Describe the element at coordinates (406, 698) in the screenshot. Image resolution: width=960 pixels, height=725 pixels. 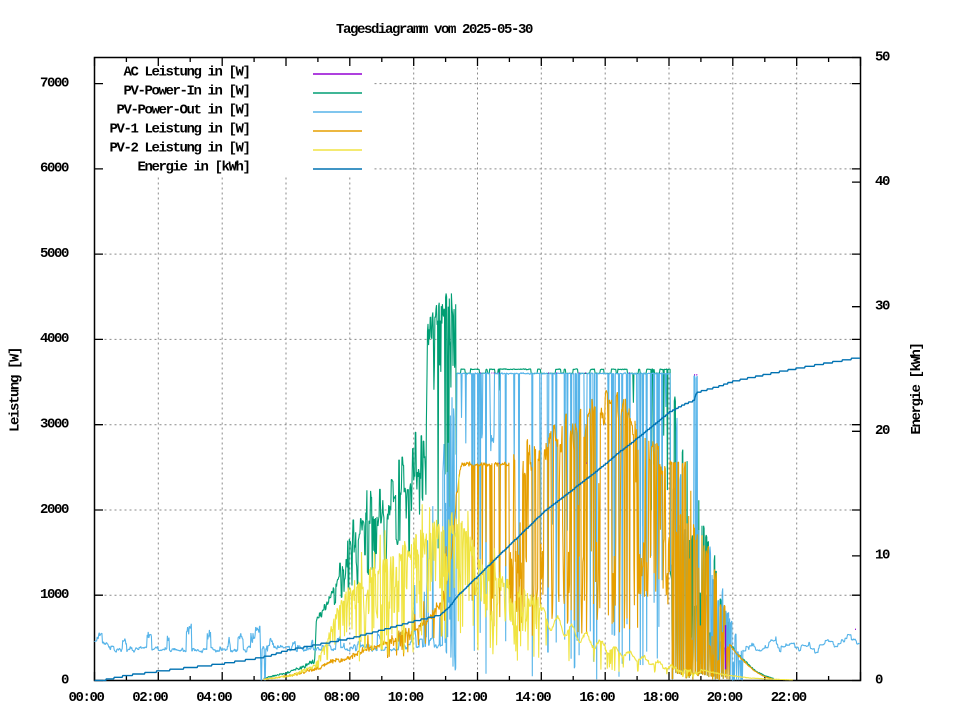
I see `svg-text: 10:00` at that location.